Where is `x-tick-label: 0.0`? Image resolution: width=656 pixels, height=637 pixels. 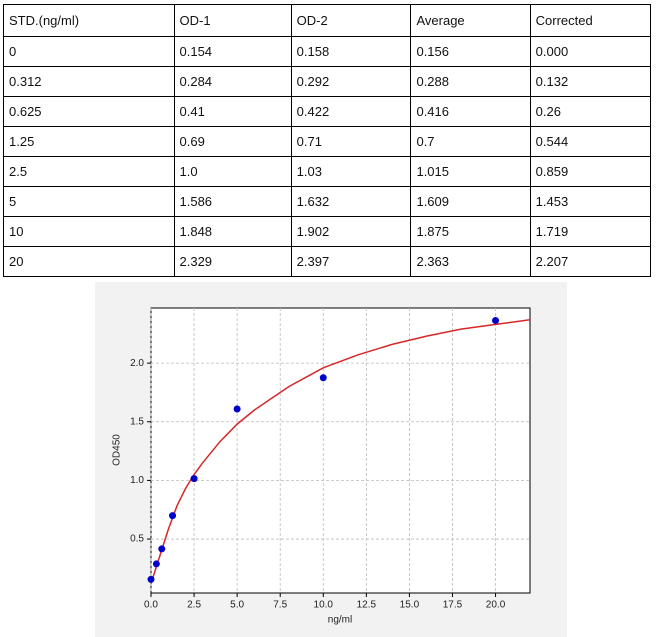 x-tick-label: 0.0 is located at coordinates (151, 605).